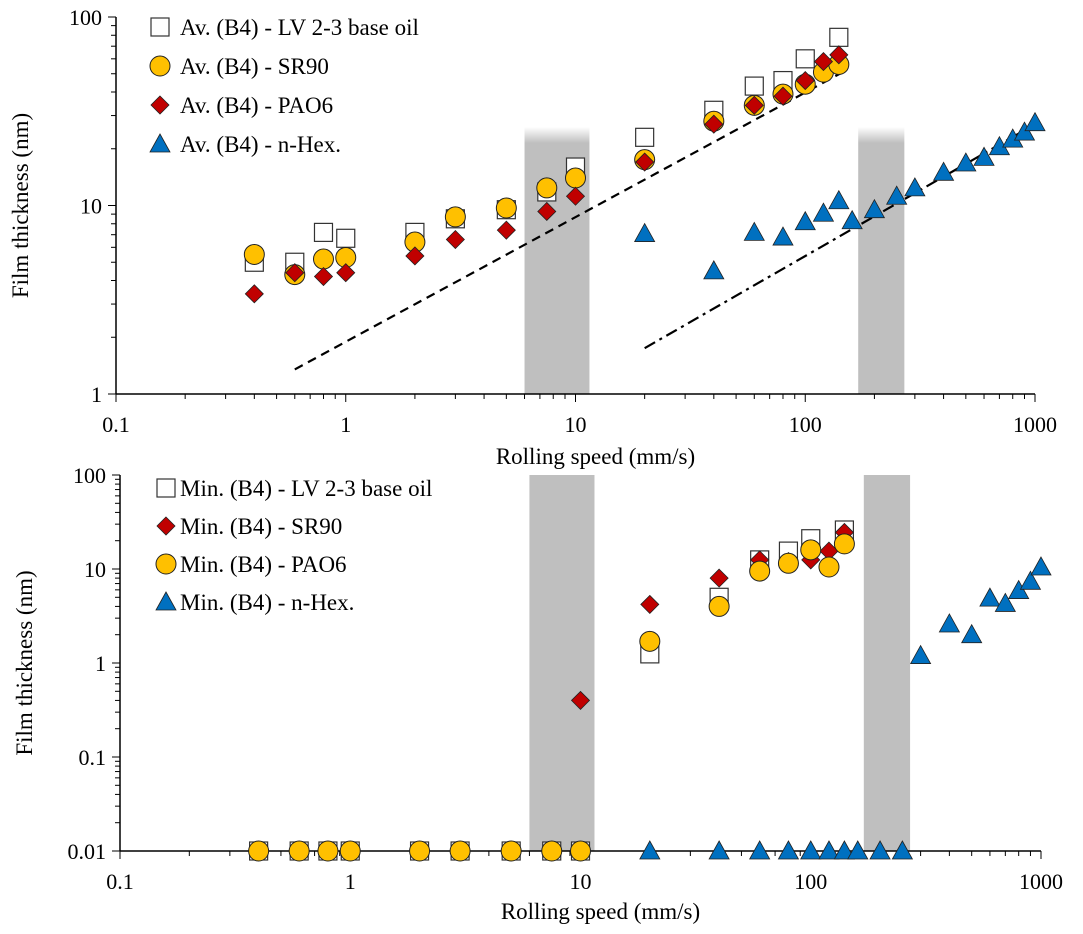  I want to click on y-tick-label: 0.01, so click(87, 851).